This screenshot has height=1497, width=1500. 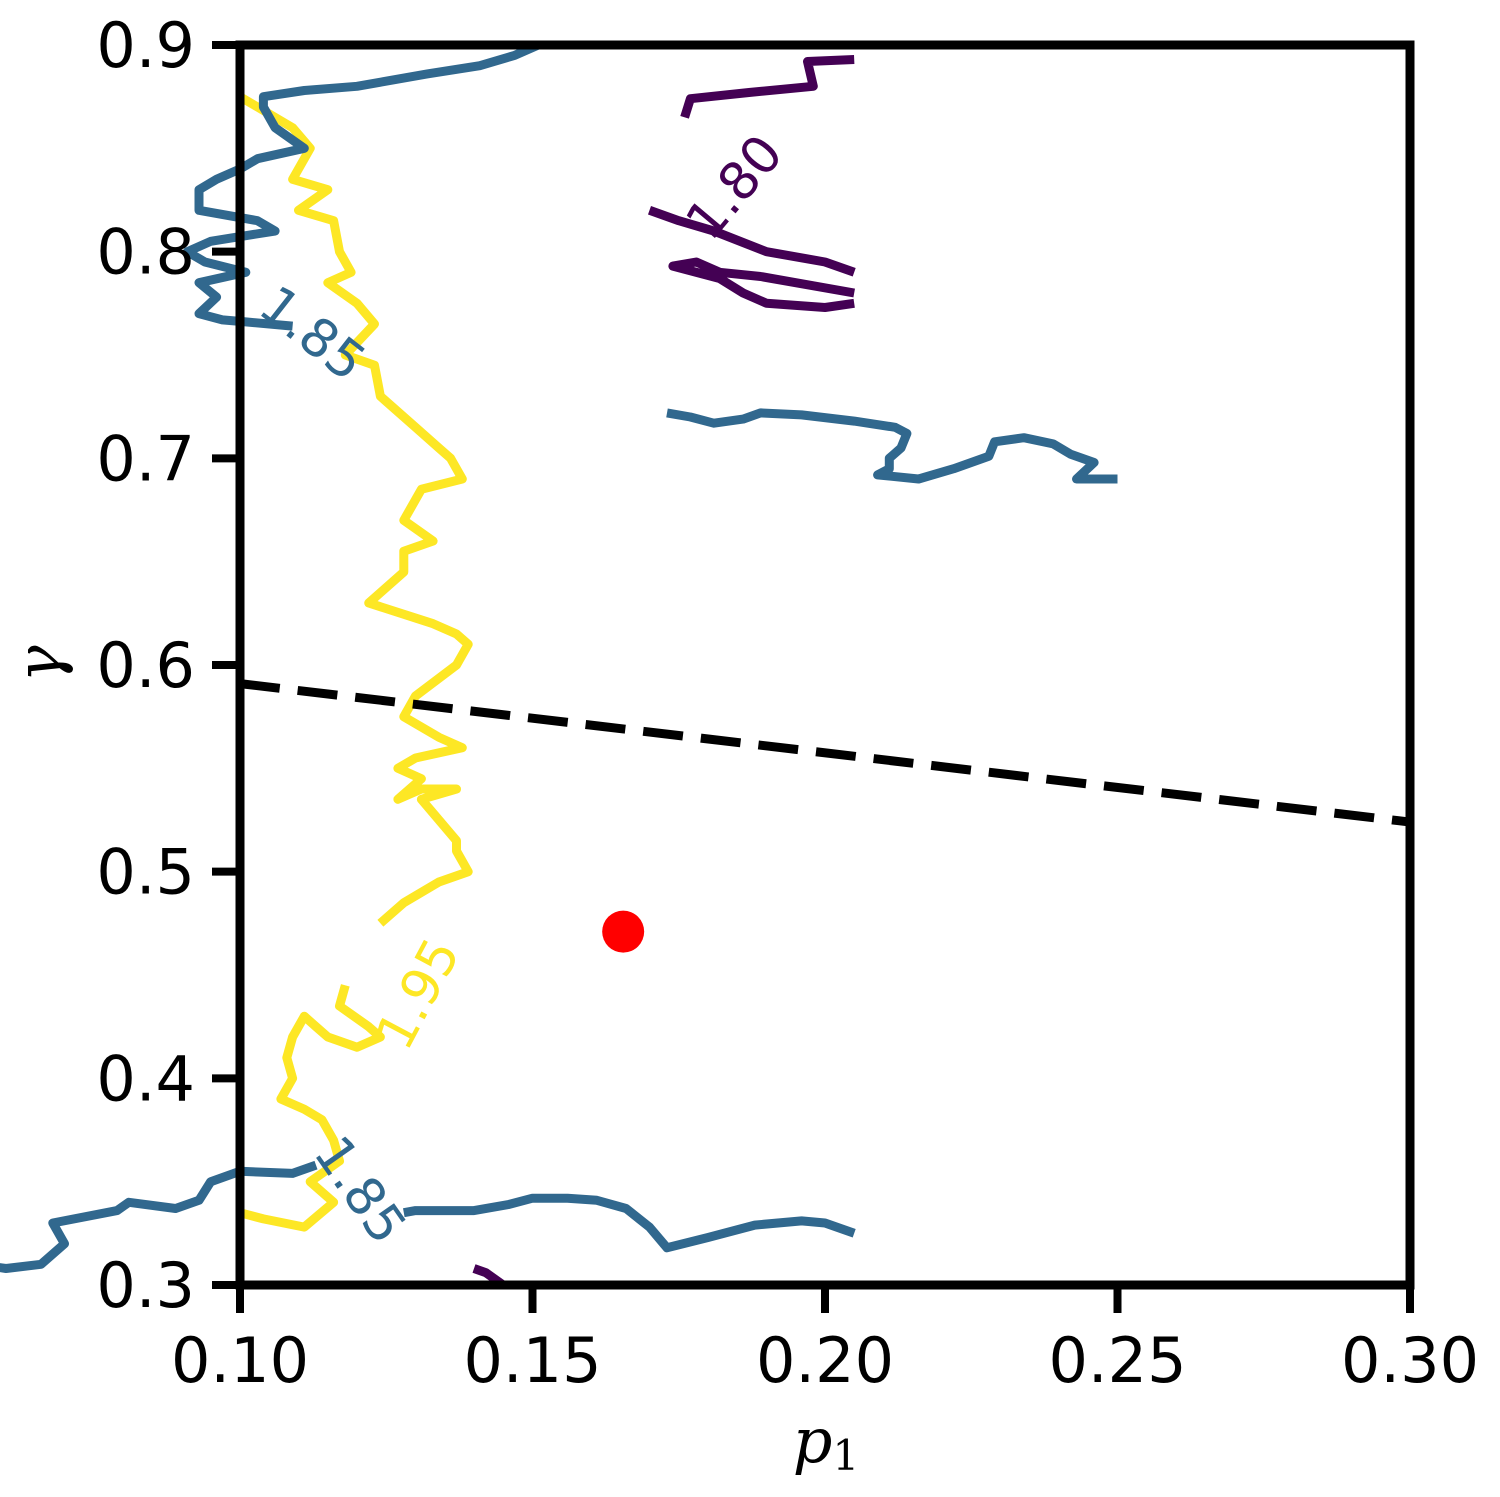 What do you see at coordinates (145, 252) in the screenshot?
I see `y-tick-label: 0.8` at bounding box center [145, 252].